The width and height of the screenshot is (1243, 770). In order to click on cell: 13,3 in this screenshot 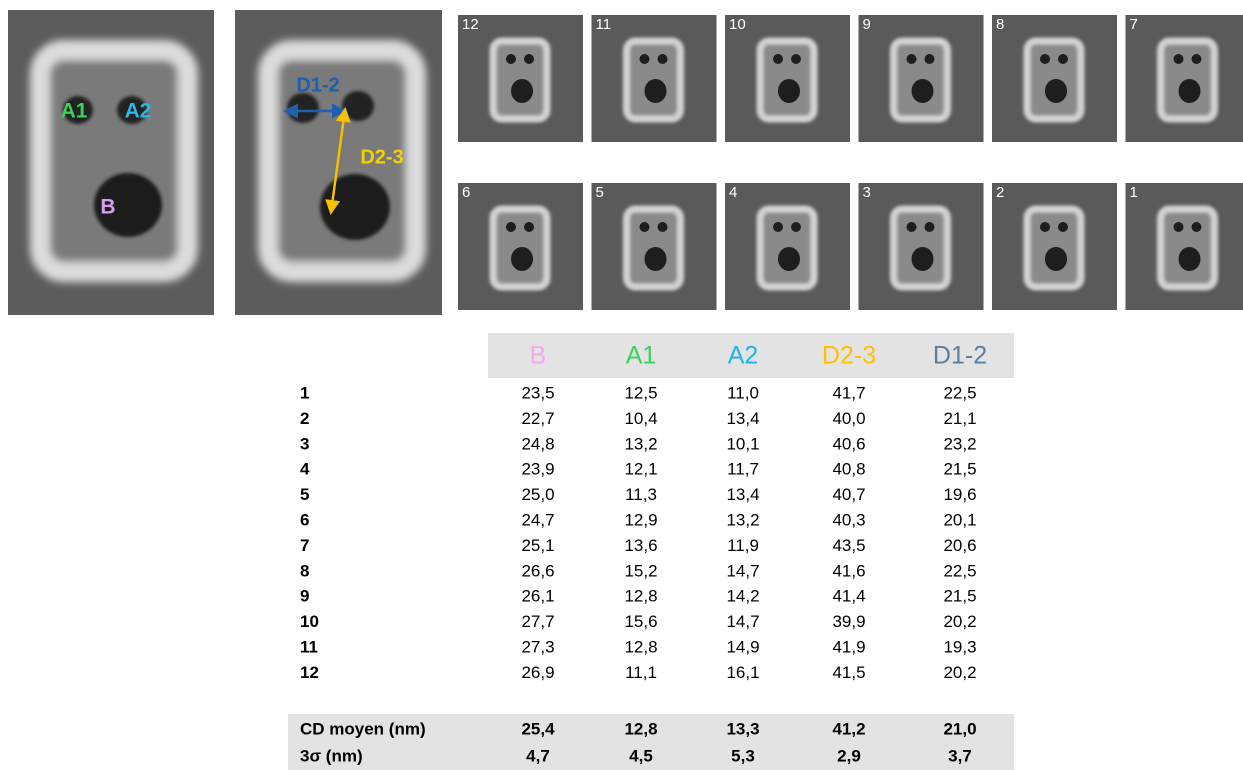, I will do `click(742, 728)`.